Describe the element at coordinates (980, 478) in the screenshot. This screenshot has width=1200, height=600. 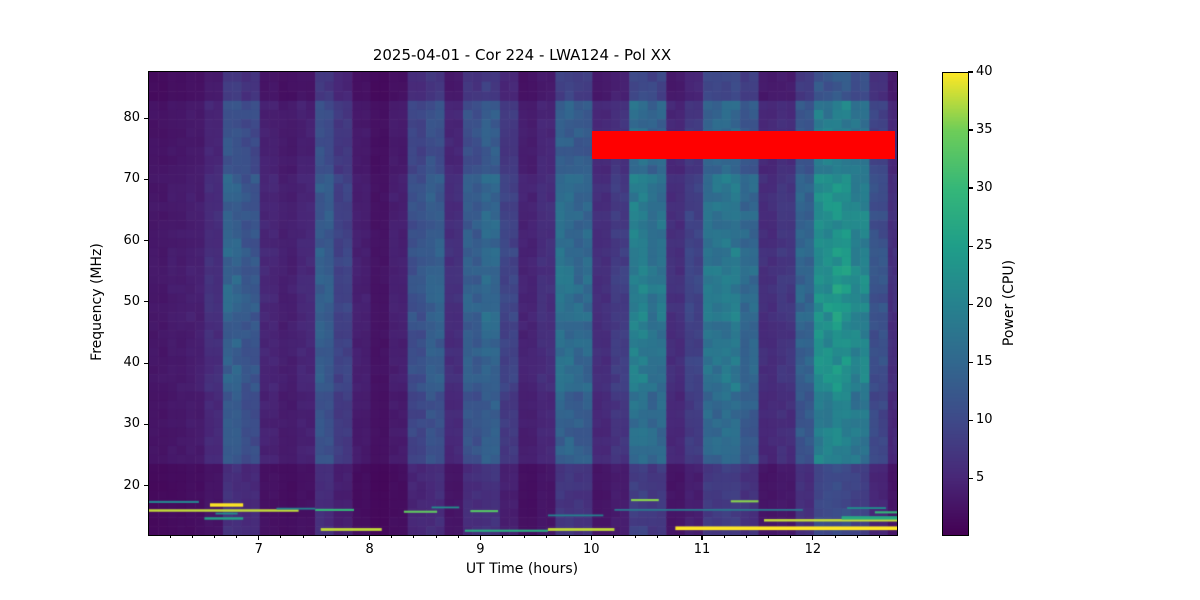
I see `colorbar-tick-label: 5` at that location.